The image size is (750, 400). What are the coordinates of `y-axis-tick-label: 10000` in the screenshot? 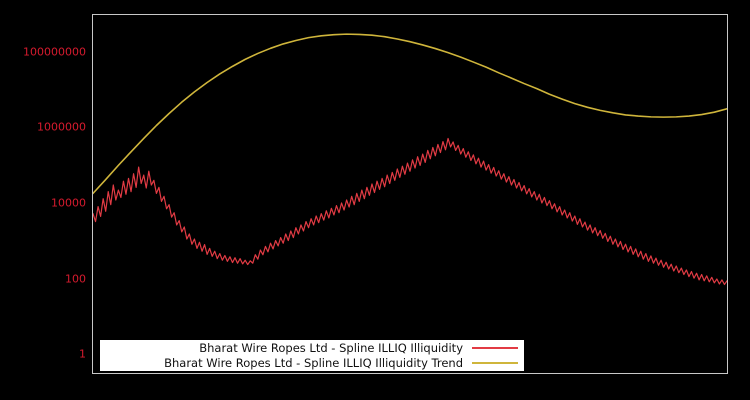 It's located at (68, 203).